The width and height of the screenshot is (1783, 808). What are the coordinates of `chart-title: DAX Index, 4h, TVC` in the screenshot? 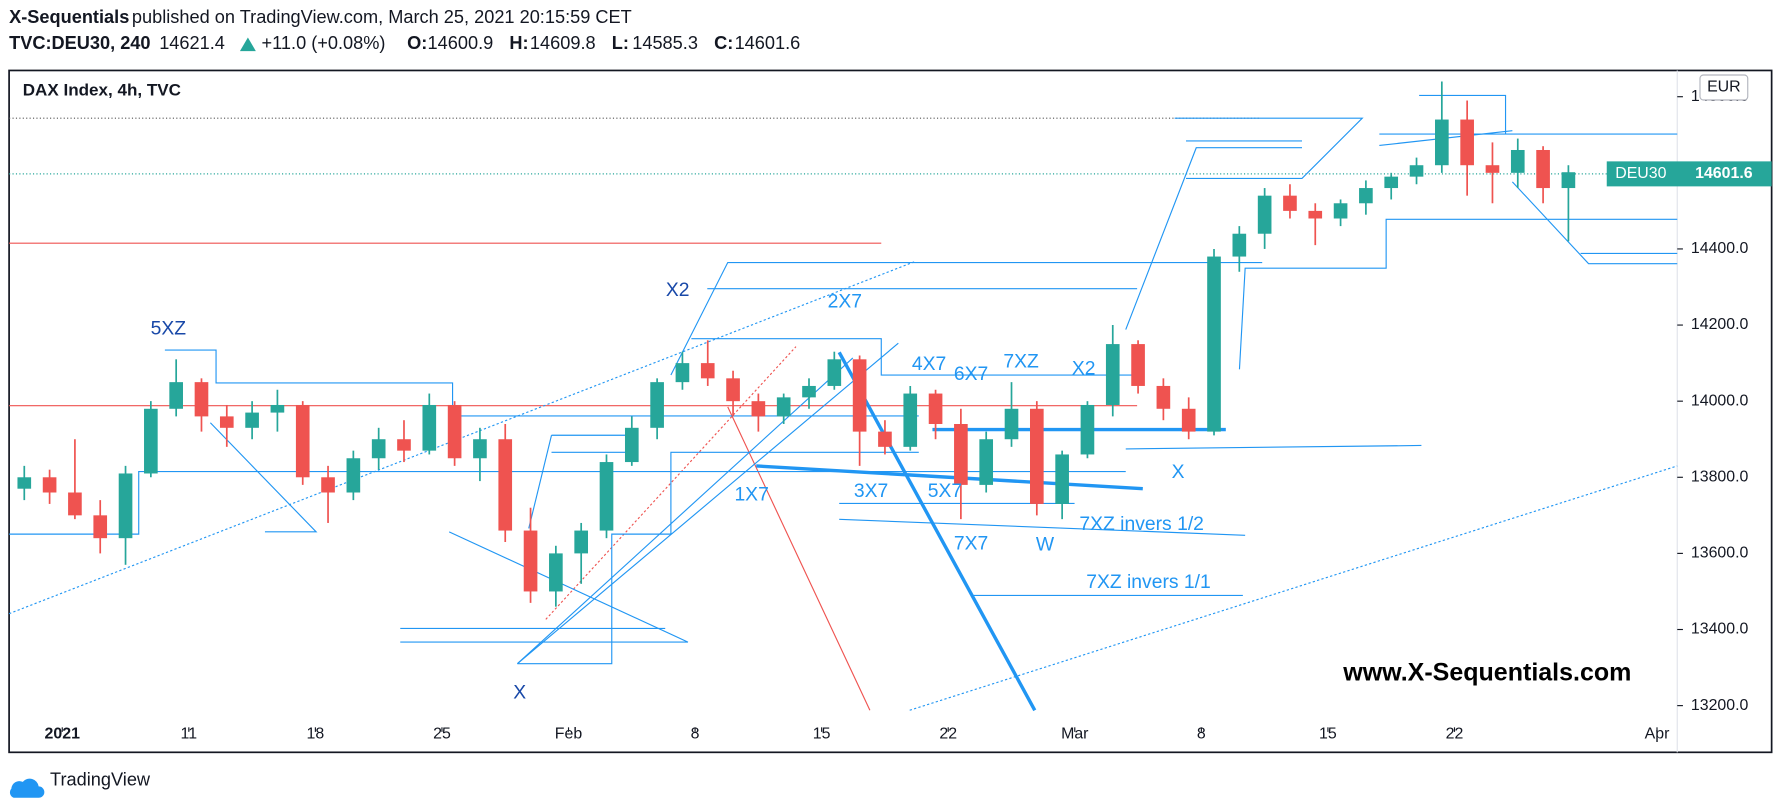 It's located at (102, 89).